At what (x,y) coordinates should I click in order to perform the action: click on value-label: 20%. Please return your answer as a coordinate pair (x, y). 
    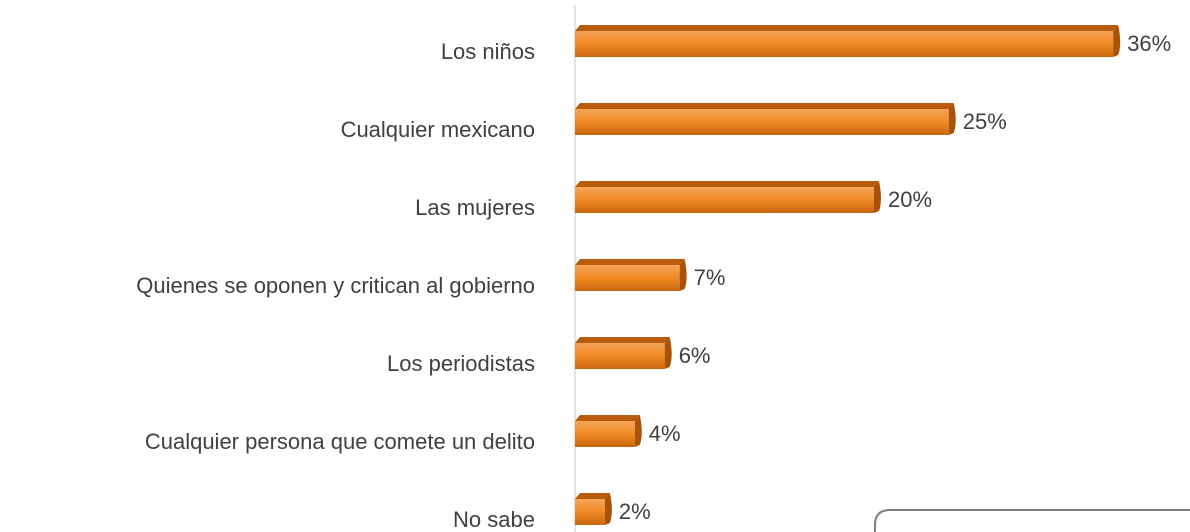
    Looking at the image, I should click on (910, 199).